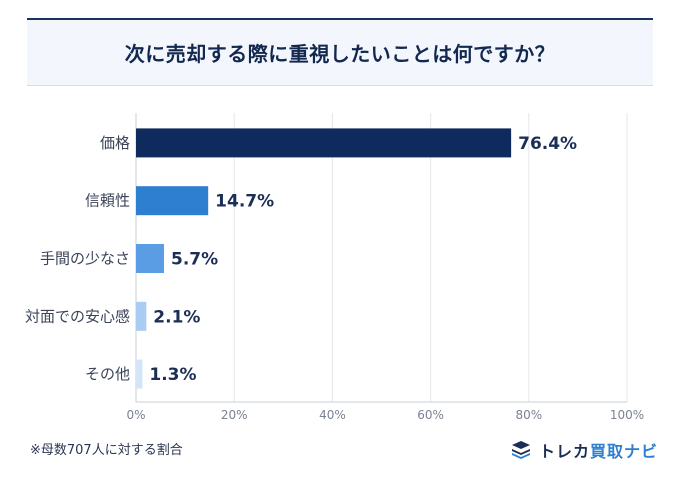  I want to click on data-label: 76.4%, so click(547, 144).